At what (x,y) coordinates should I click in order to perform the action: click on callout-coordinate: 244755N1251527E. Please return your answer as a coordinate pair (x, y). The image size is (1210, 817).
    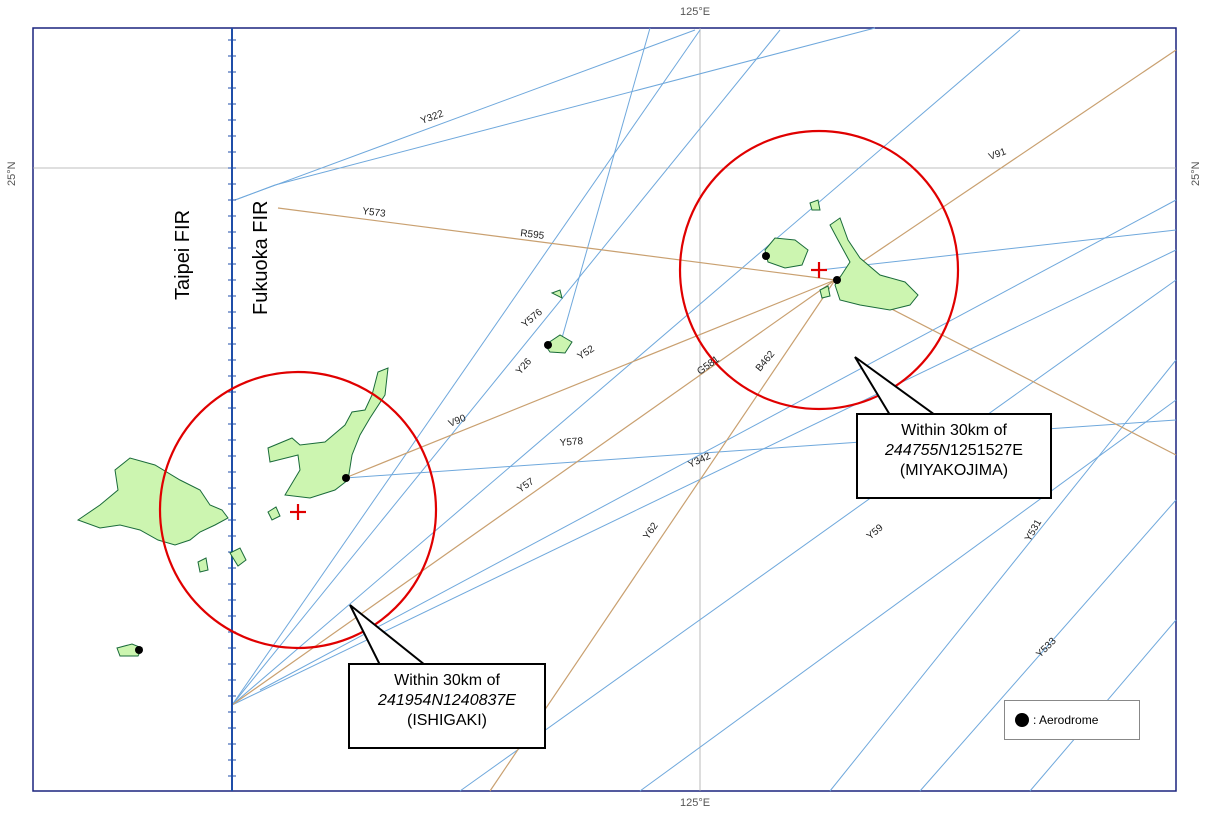
    Looking at the image, I should click on (954, 451).